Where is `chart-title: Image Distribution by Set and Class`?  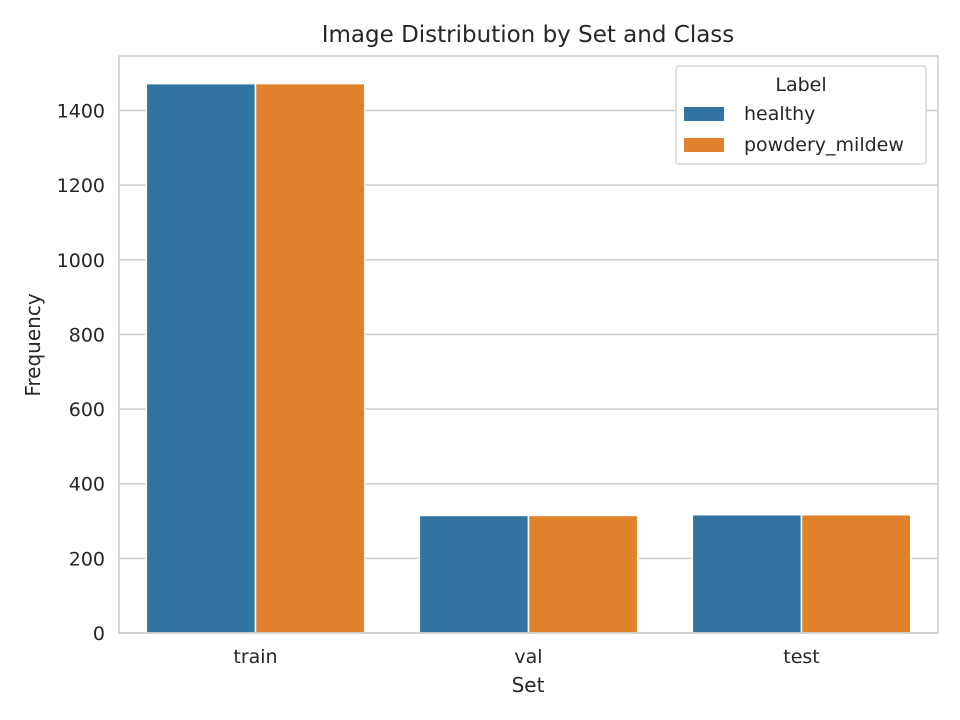
chart-title: Image Distribution by Set and Class is located at coordinates (528, 35).